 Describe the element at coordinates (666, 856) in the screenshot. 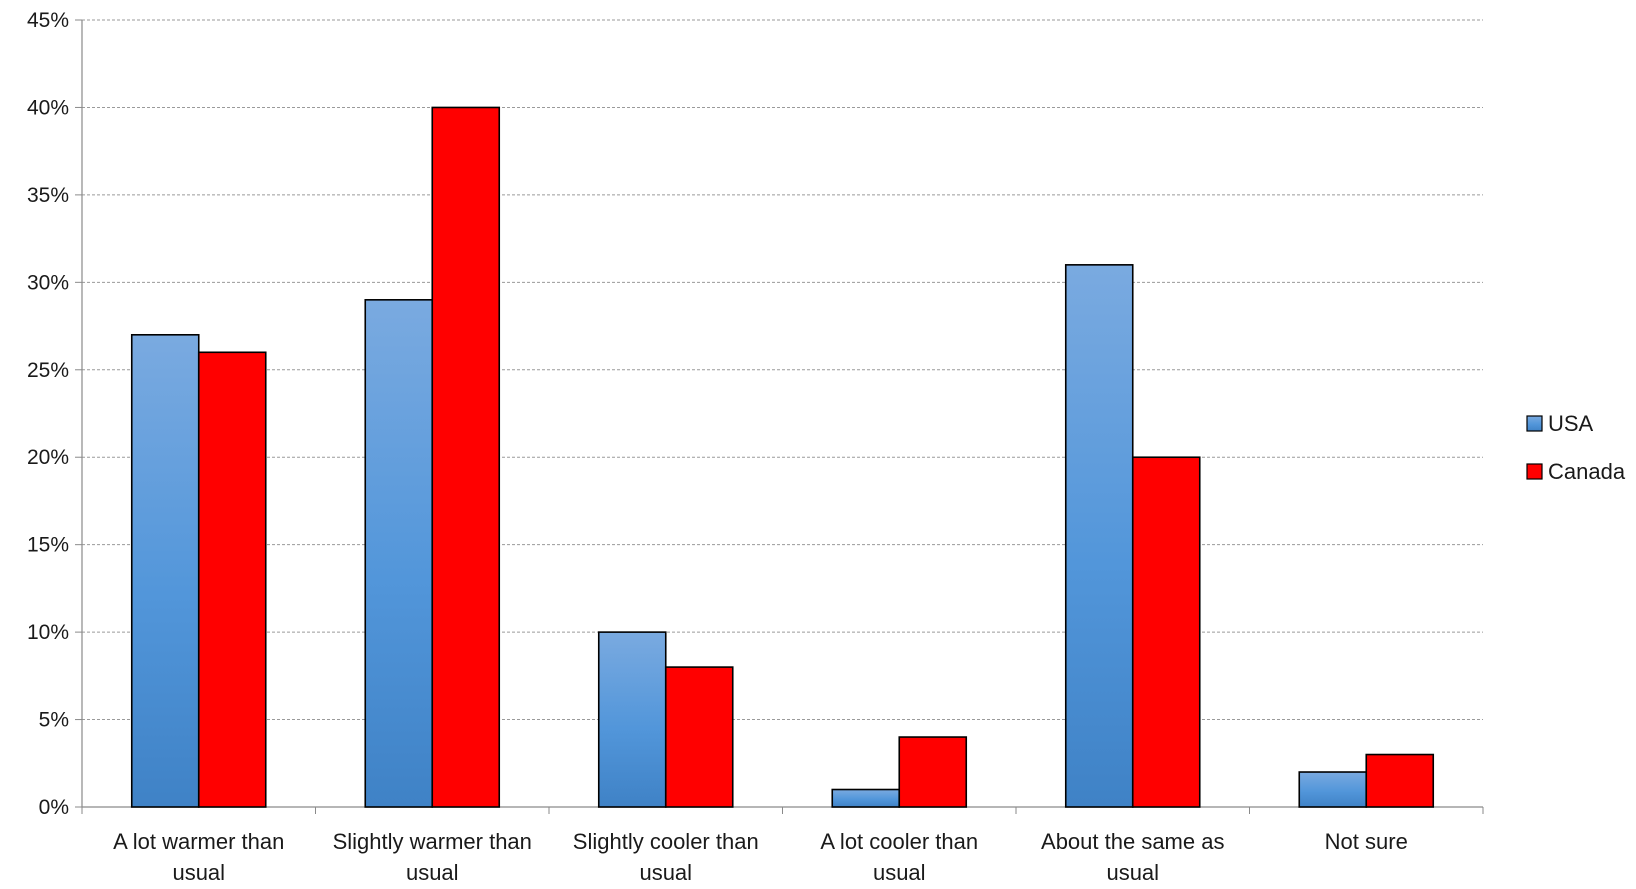

I see `x-tick-label: Slightly cooler than usual` at that location.